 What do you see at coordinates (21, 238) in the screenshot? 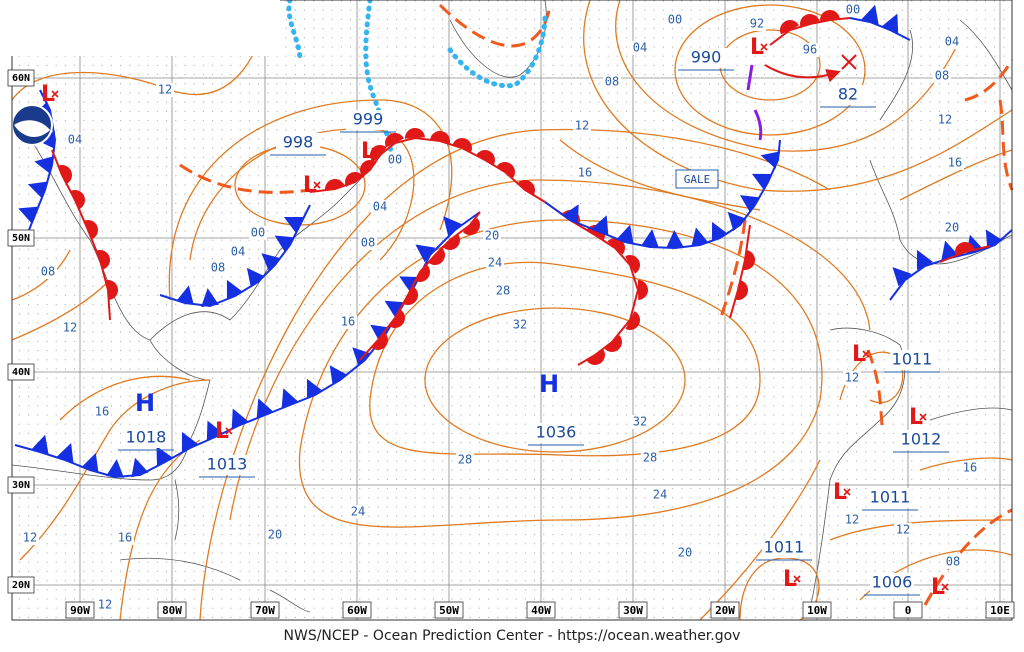
I see `lat-label: 50N` at bounding box center [21, 238].